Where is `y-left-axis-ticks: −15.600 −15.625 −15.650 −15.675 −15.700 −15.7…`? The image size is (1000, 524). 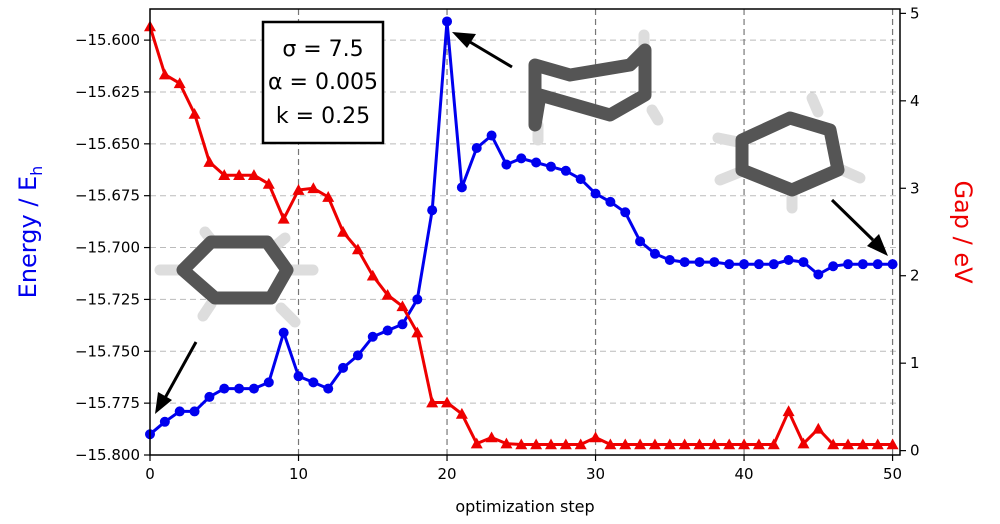
y-left-axis-ticks: −15.600 −15.625 −15.650 −15.675 −15.700 −15.7… is located at coordinates (112, 247).